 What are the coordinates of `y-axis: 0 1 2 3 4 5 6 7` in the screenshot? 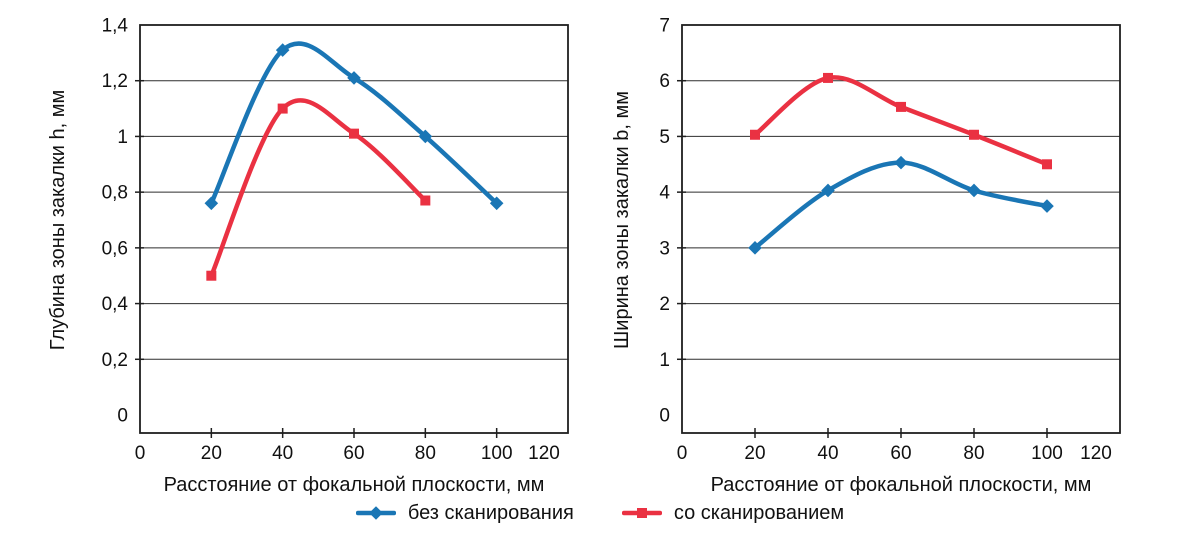 It's located at (672, 221).